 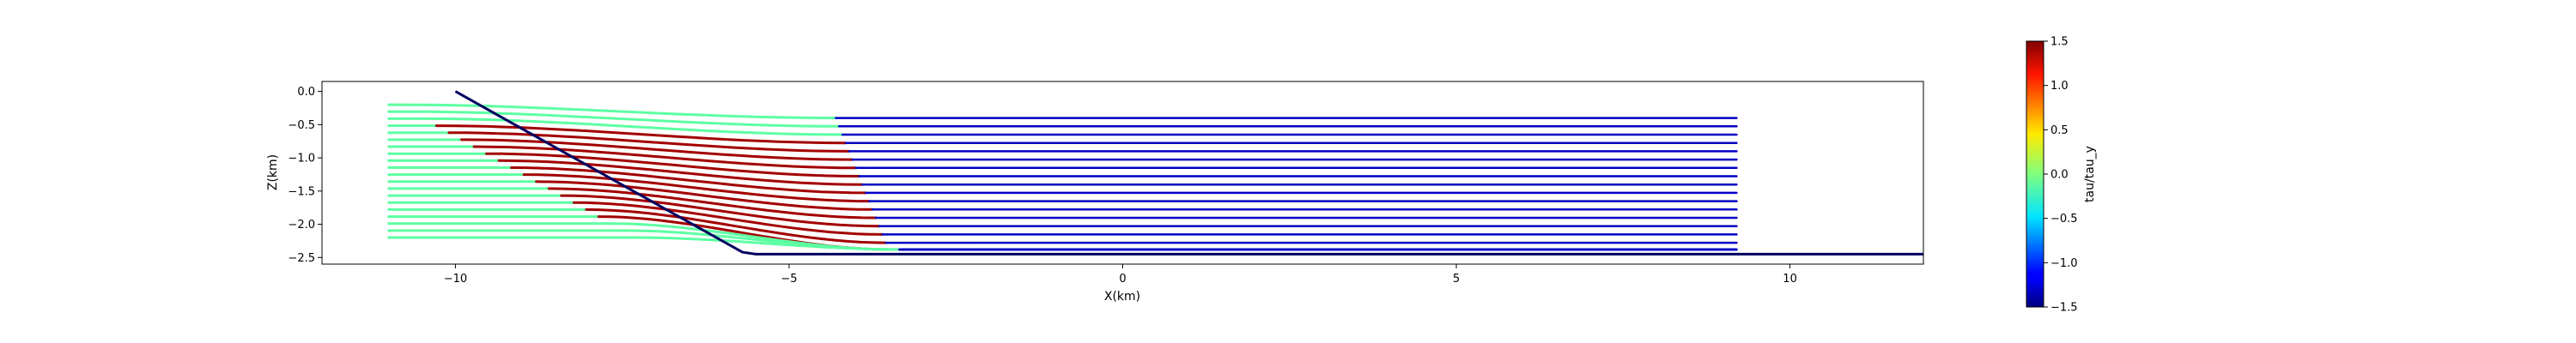 I want to click on colorbar-tick-label: 1.5, so click(x=2060, y=43).